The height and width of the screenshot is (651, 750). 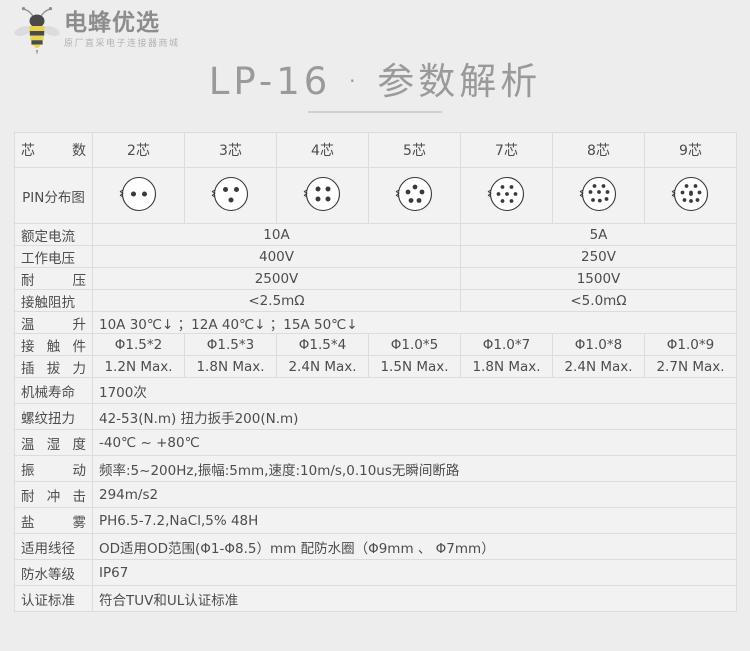 What do you see at coordinates (53, 278) in the screenshot?
I see `row-label-withstand-voltage: 耐 压` at bounding box center [53, 278].